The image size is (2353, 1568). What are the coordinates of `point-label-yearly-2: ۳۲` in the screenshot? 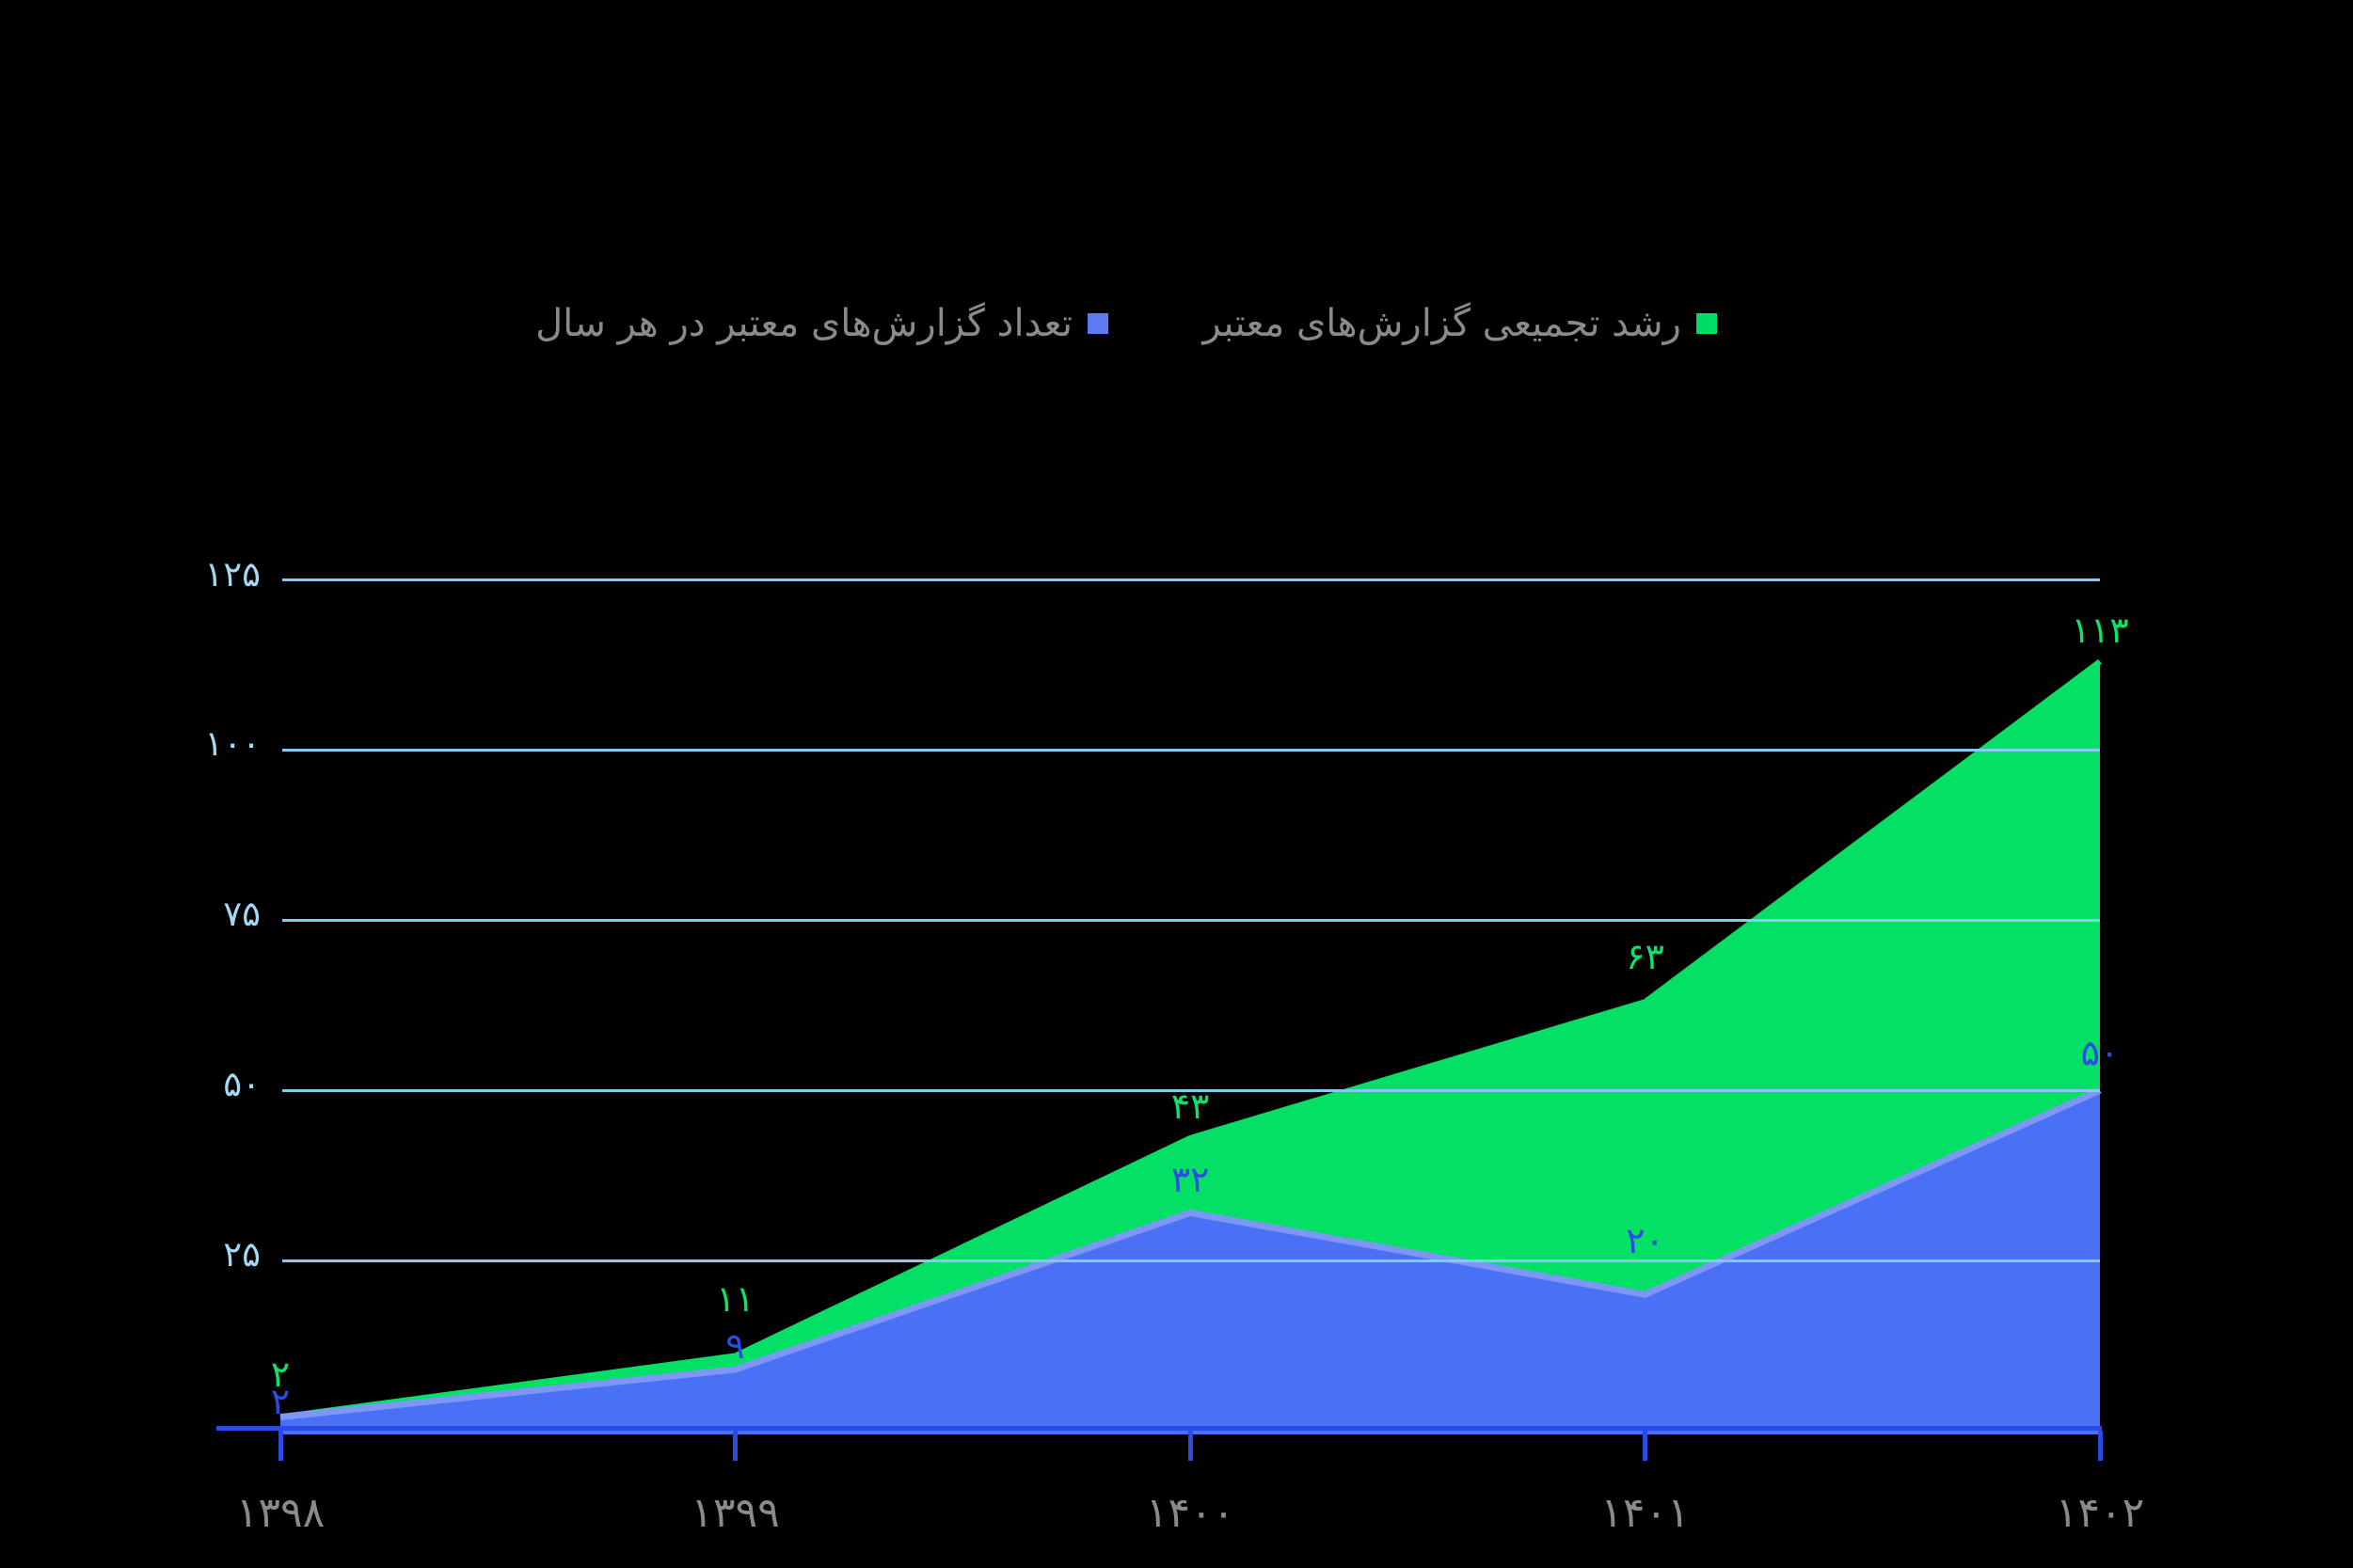 It's located at (1190, 1180).